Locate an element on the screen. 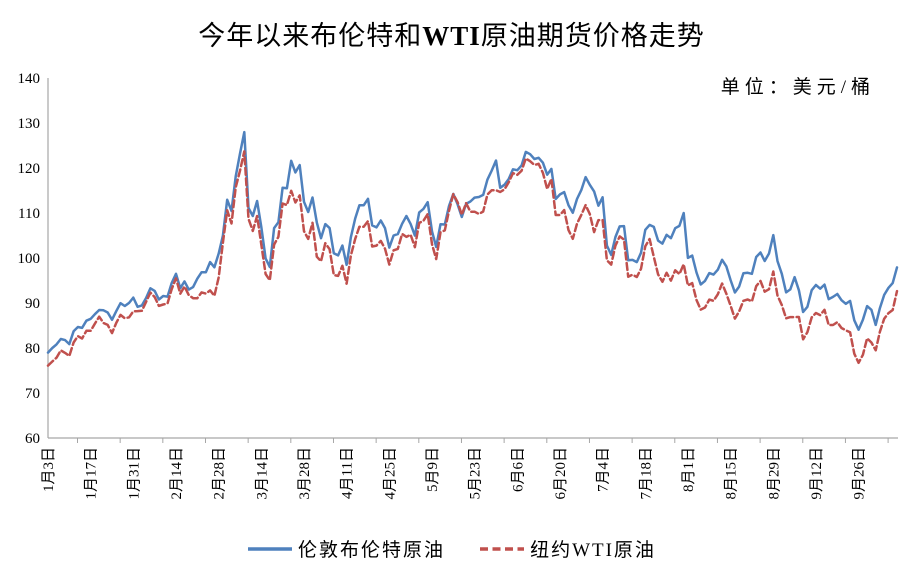 Image resolution: width=903 pixels, height=584 pixels. svg-text: 100 is located at coordinates (29, 259).